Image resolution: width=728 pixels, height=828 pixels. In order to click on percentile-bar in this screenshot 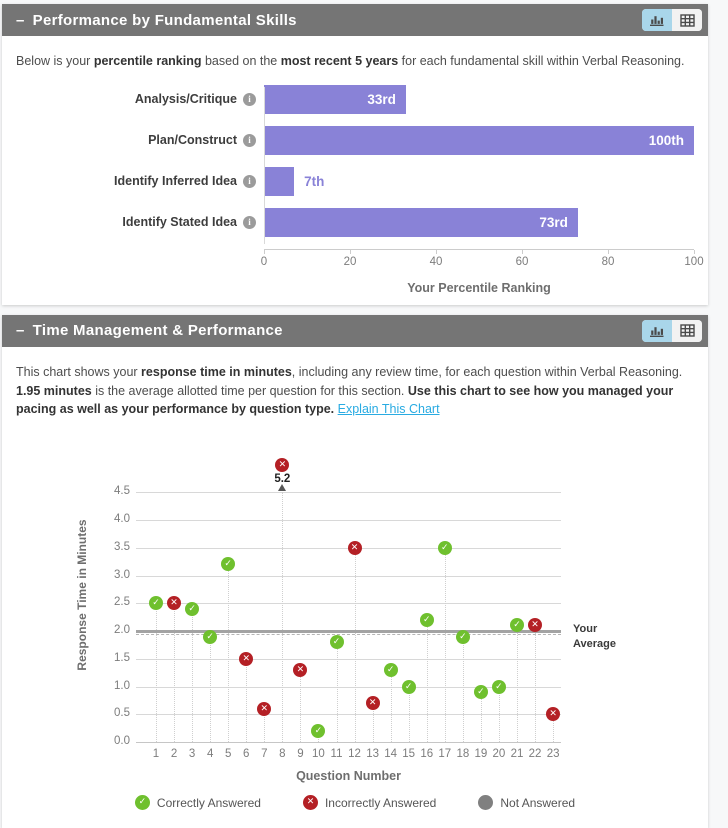, I will do `click(279, 181)`.